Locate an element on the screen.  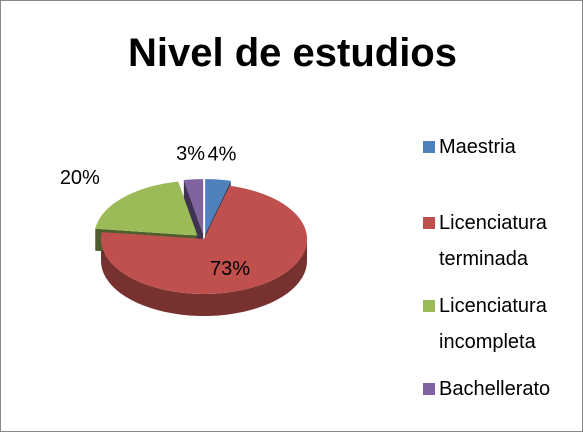
chart-title: Nivel de estudios is located at coordinates (292, 53).